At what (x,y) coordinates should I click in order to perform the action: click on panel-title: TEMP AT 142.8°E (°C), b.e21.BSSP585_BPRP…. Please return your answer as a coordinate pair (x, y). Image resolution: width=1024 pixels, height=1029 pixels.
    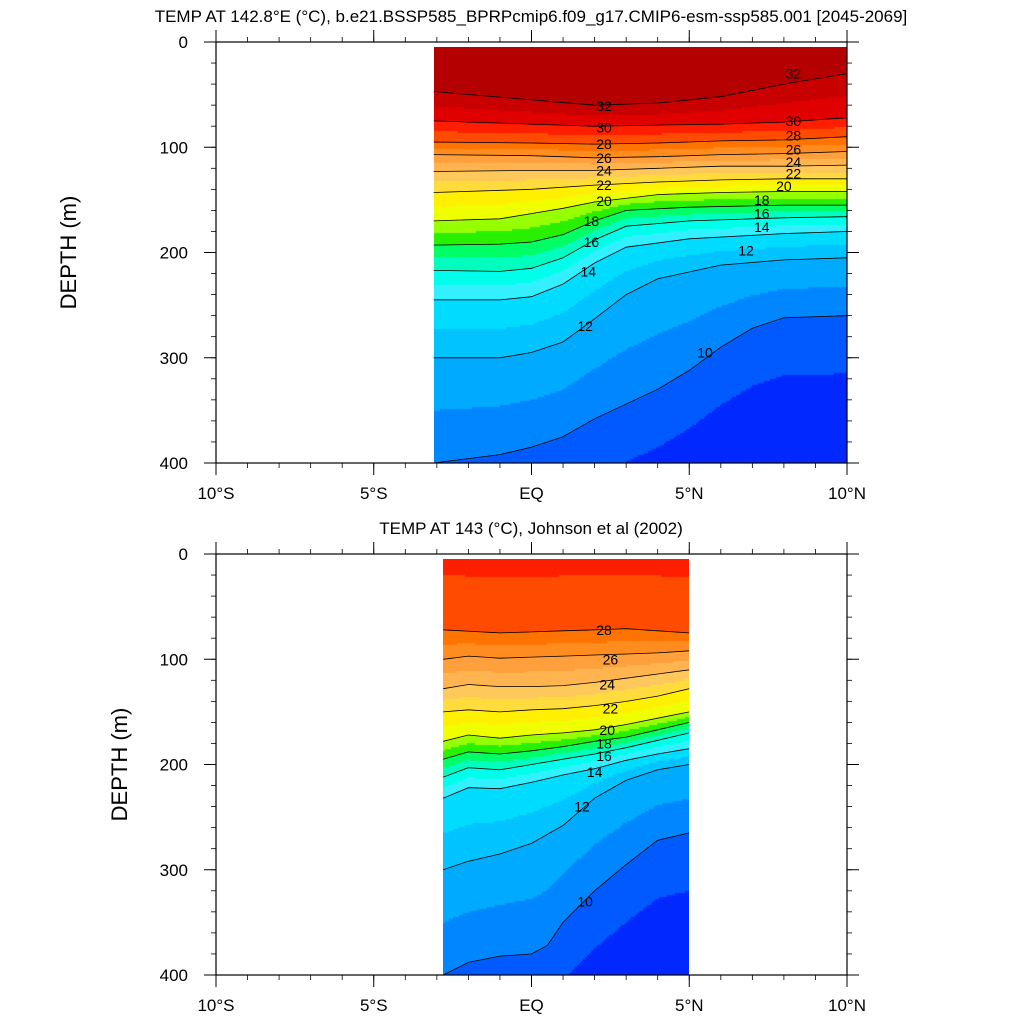
    Looking at the image, I should click on (531, 16).